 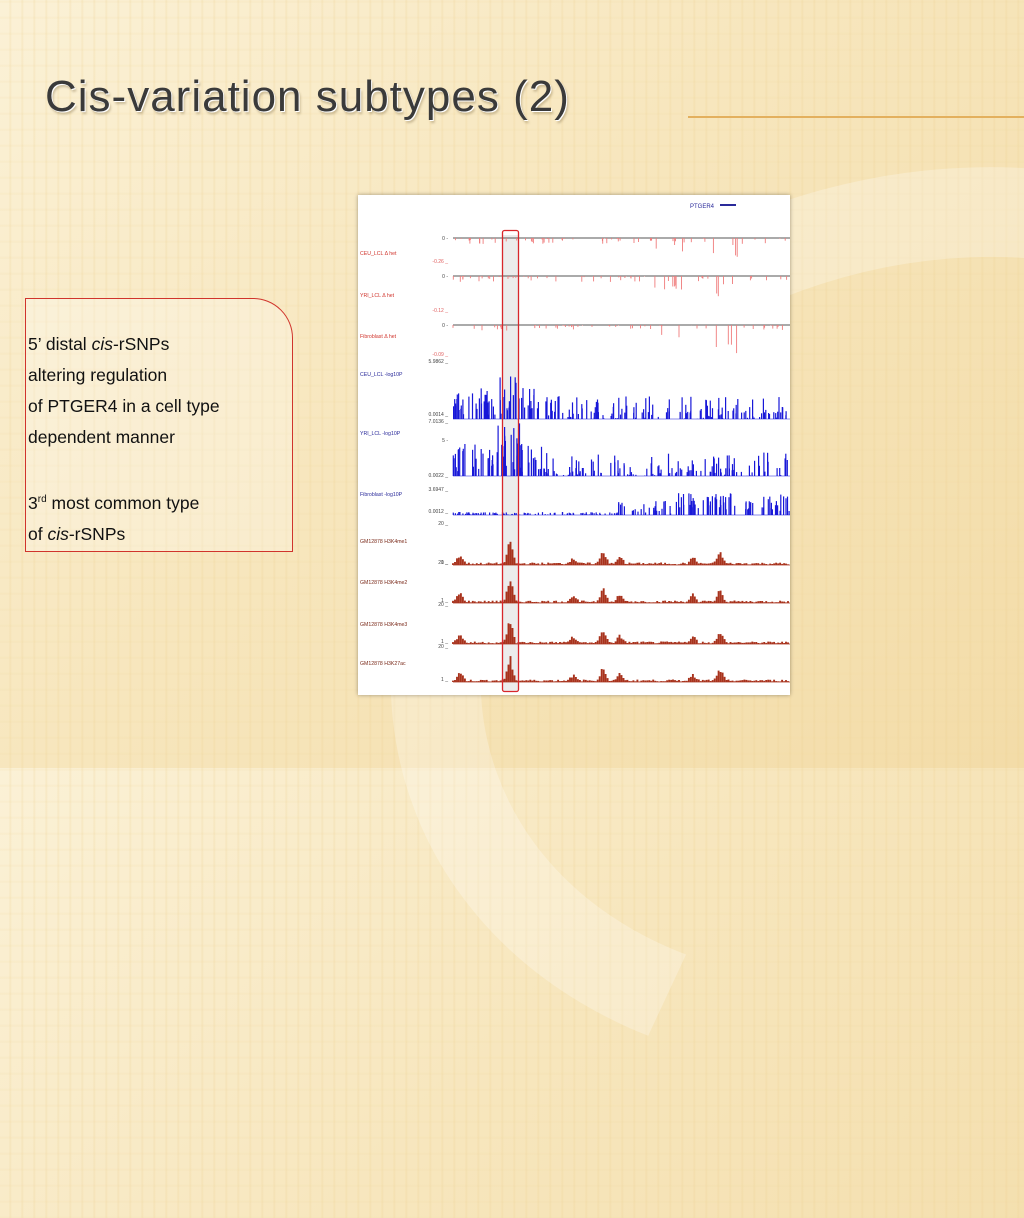 What do you see at coordinates (381, 495) in the screenshot?
I see `track-label: Fibroblast -log10P` at bounding box center [381, 495].